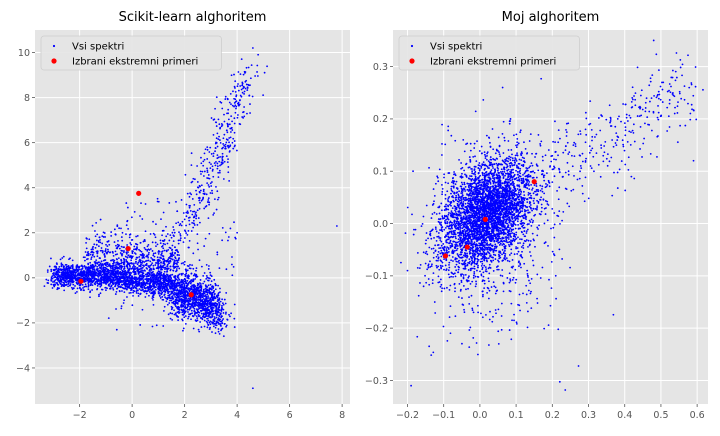  What do you see at coordinates (27, 278) in the screenshot?
I see `y-tick-label: 0` at bounding box center [27, 278].